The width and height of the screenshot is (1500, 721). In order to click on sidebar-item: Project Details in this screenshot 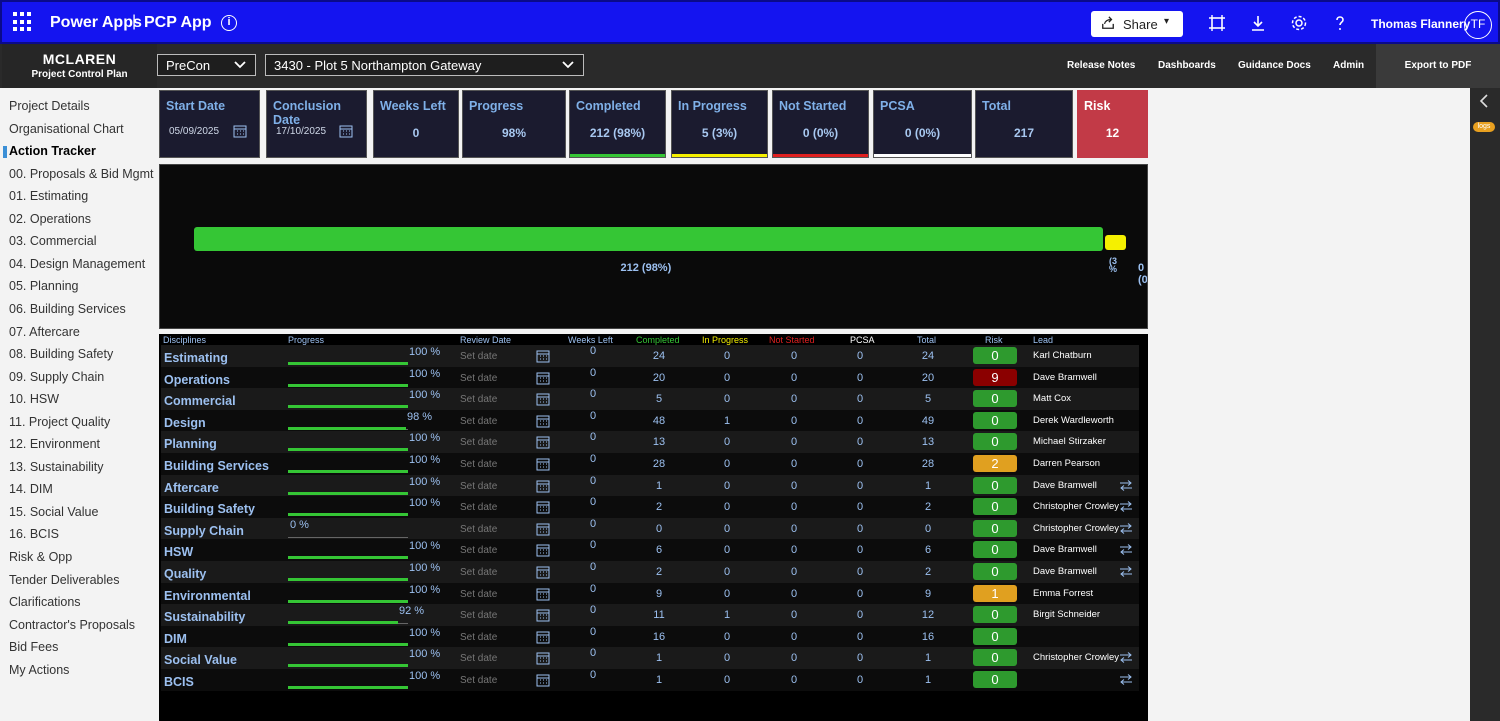, I will do `click(49, 106)`.